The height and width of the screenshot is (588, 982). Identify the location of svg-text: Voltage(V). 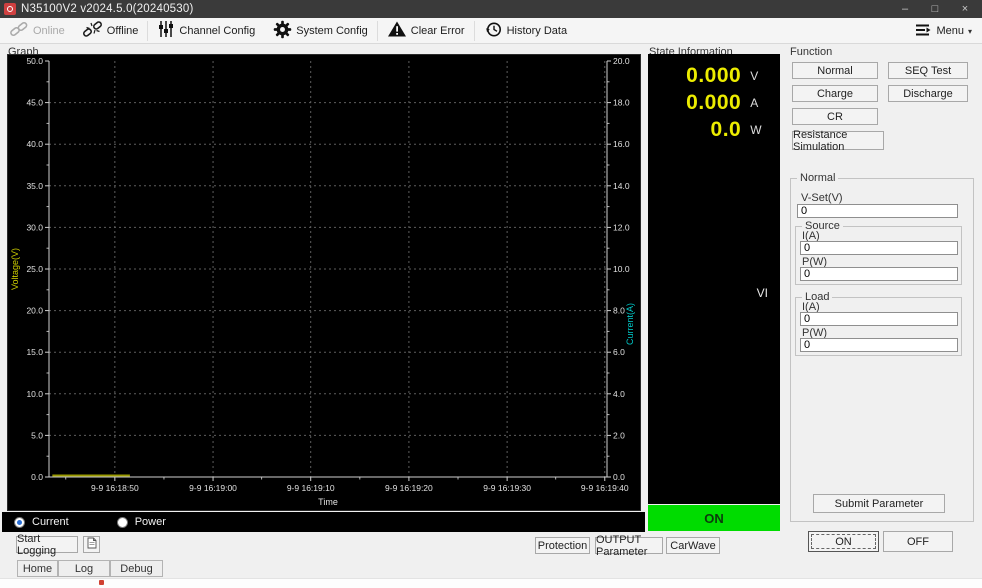
(15, 269).